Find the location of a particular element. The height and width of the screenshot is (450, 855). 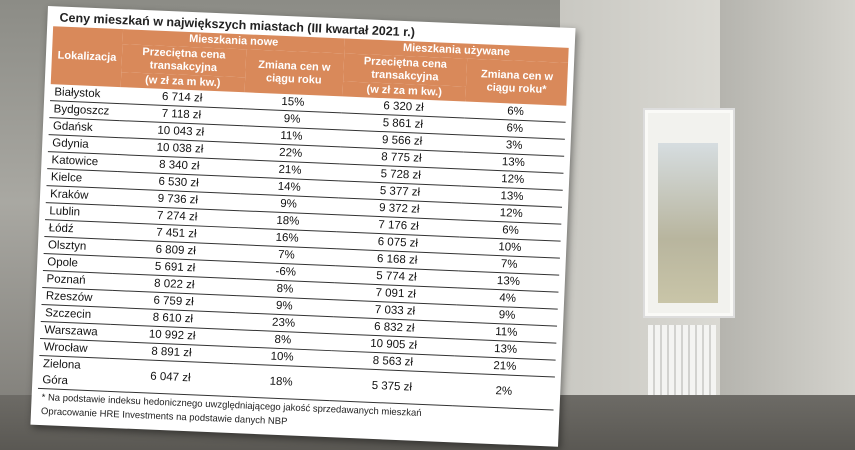

city-cell: Zielona Góra is located at coordinates (73, 373).